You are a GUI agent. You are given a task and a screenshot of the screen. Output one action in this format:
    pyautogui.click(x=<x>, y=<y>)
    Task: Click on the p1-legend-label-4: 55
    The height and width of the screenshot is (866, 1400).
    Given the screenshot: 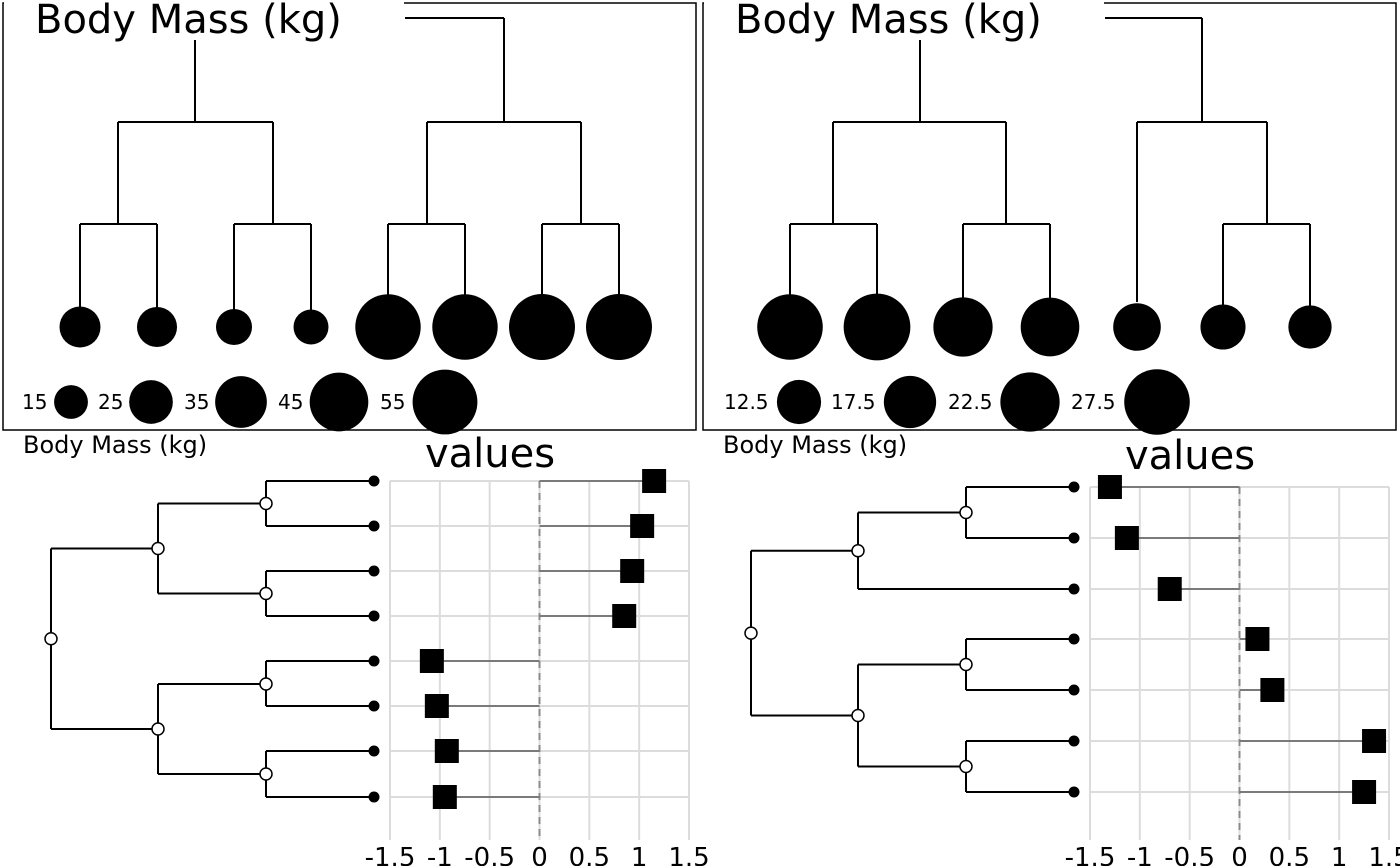 What is the action you would take?
    pyautogui.click(x=392, y=402)
    